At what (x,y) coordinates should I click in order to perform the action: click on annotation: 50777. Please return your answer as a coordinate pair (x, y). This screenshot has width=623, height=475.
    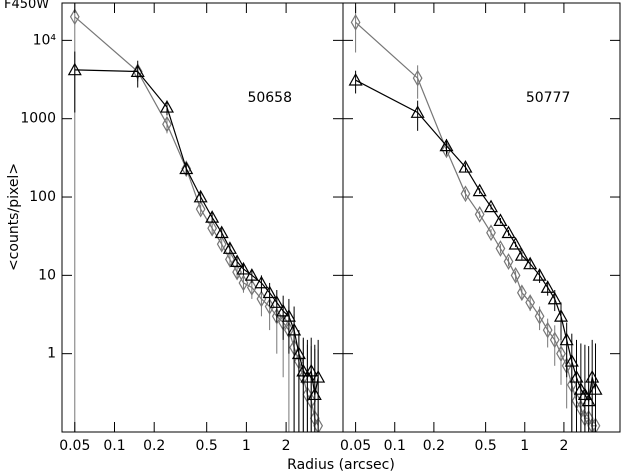
    Looking at the image, I should click on (548, 98).